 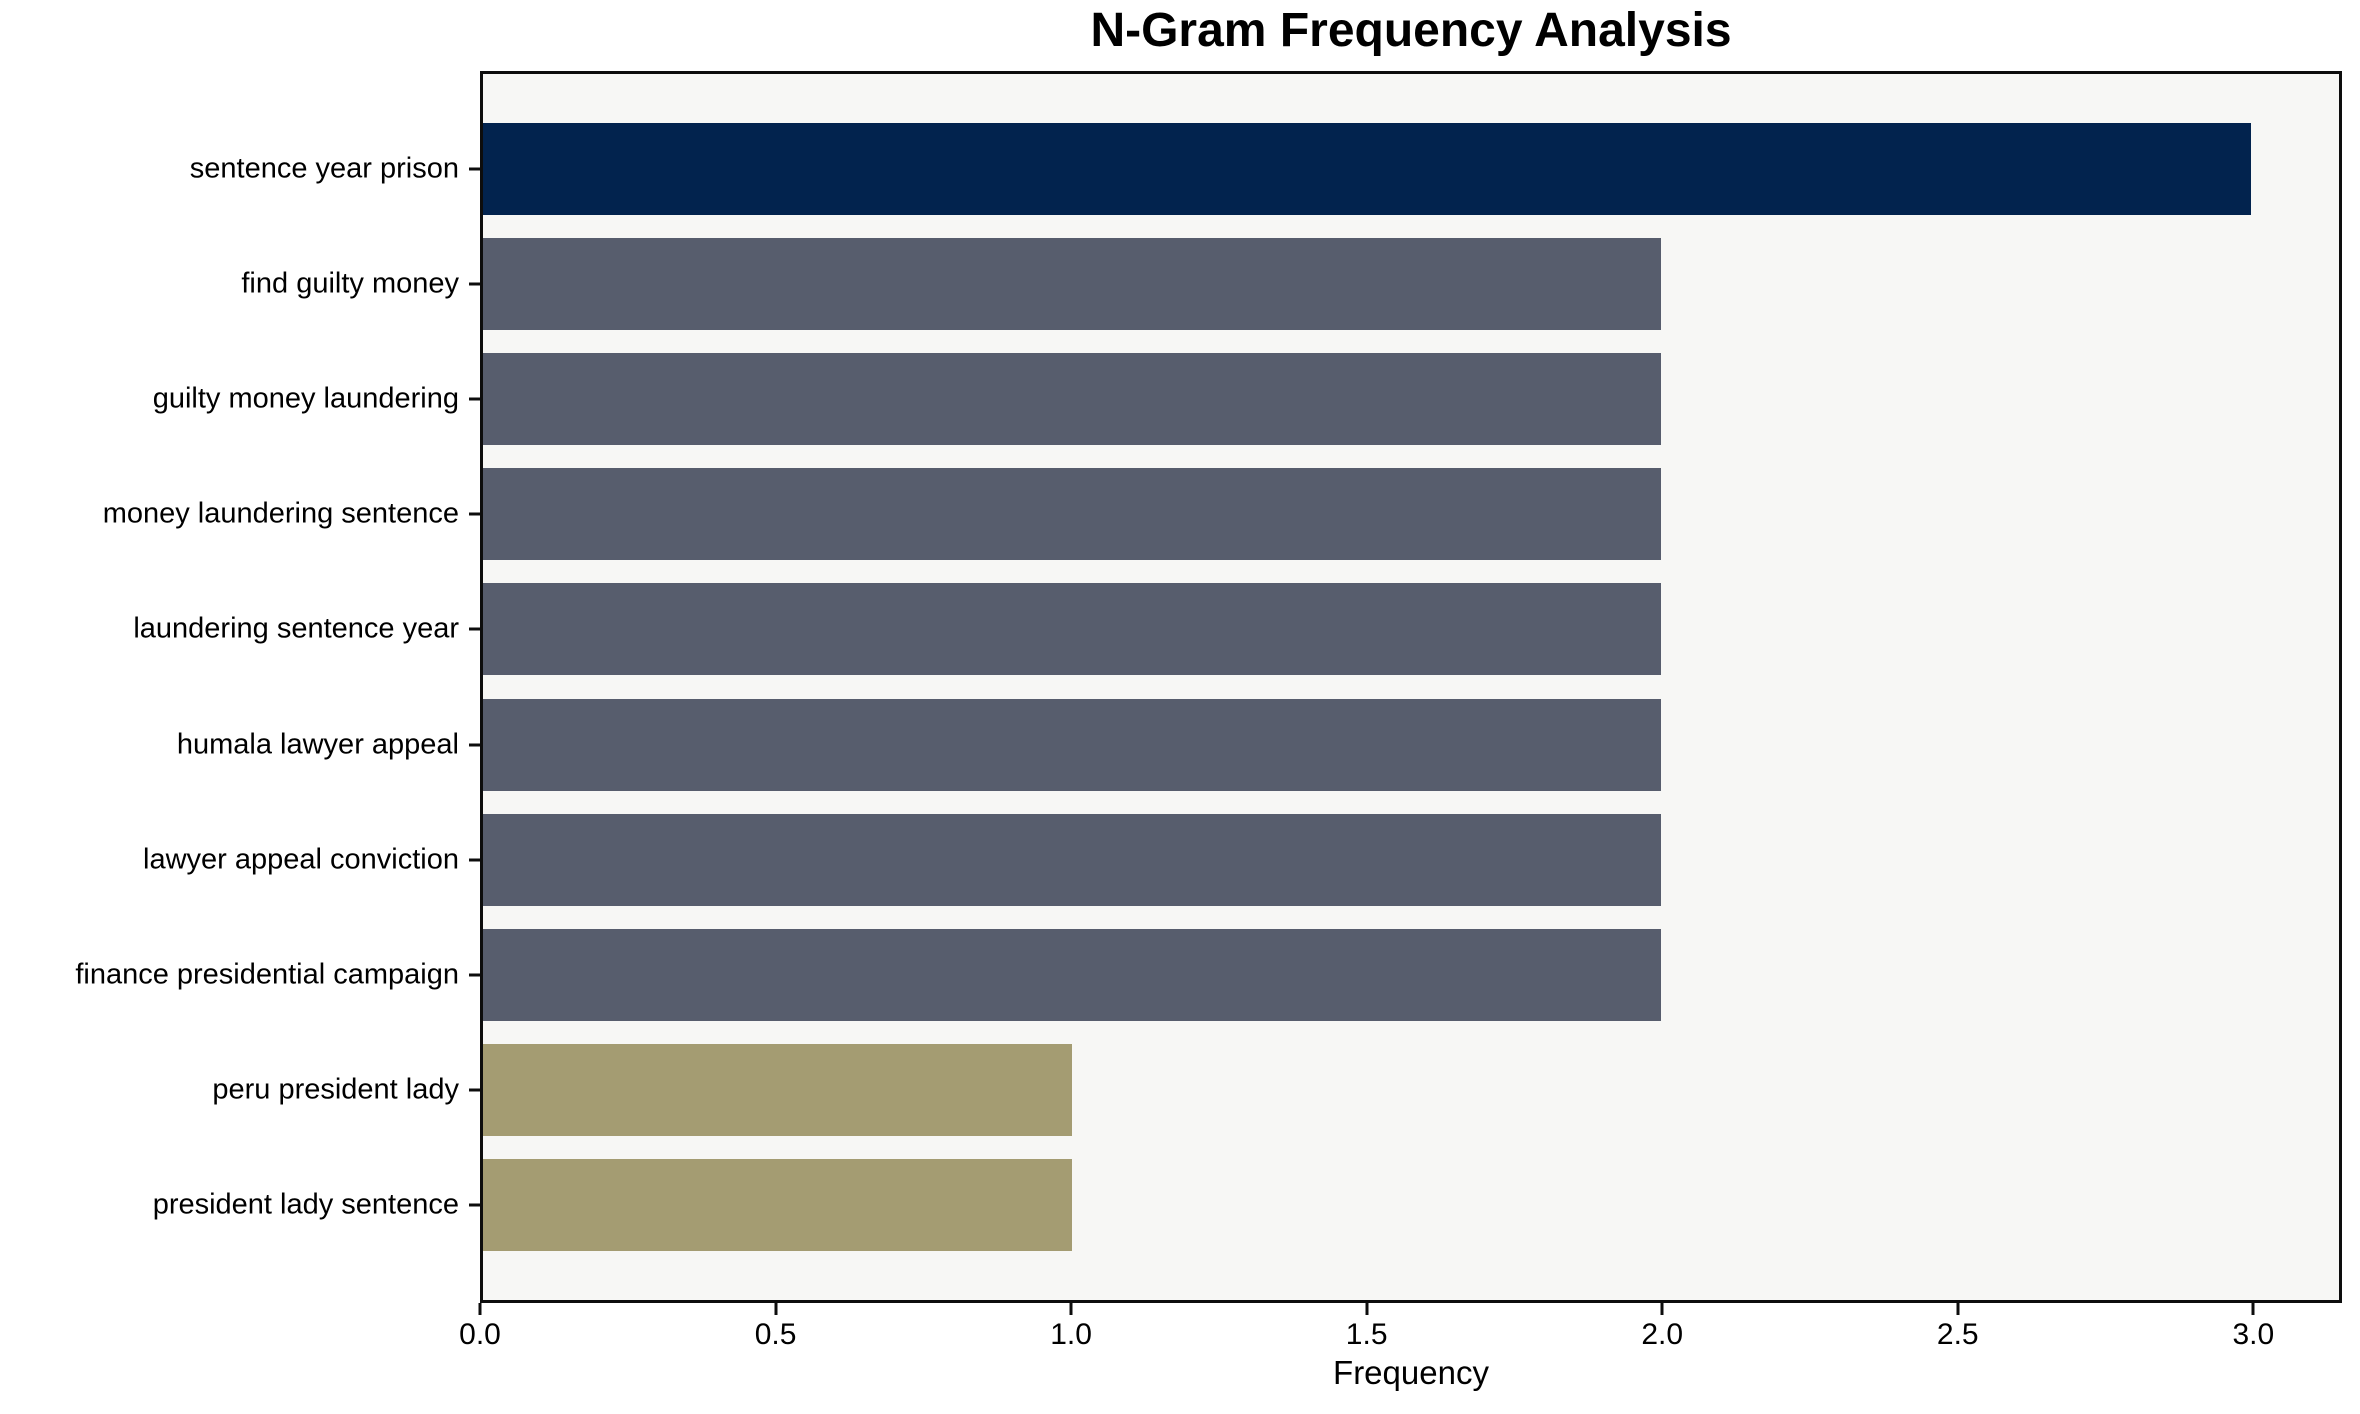 I want to click on x-tick-label: 0.5, so click(x=775, y=1334).